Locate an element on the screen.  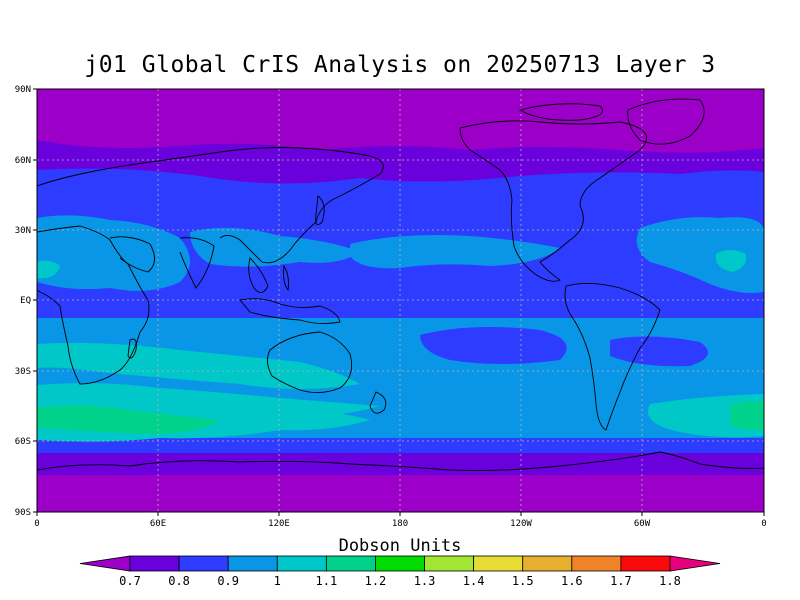
colorbar-label: 0.8 is located at coordinates (179, 581).